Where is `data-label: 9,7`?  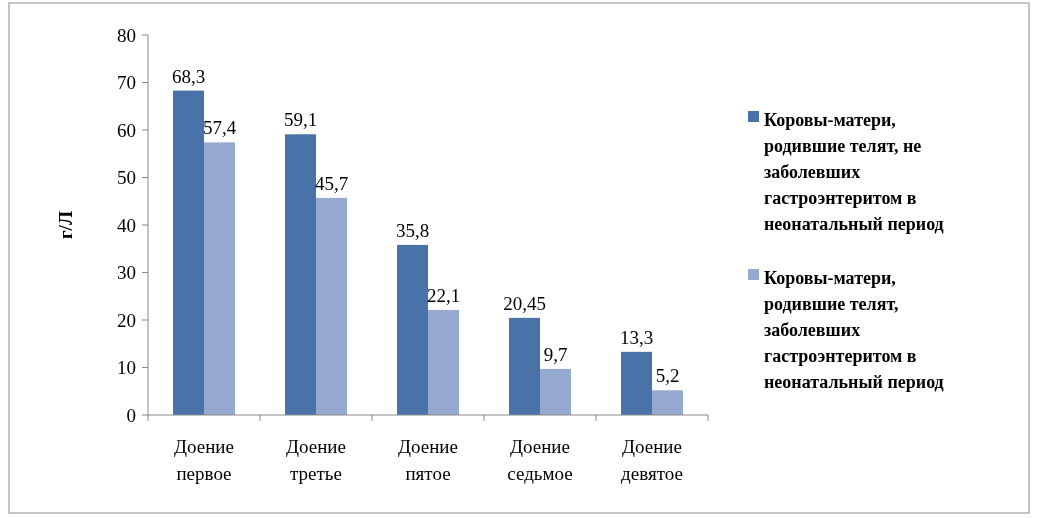
data-label: 9,7 is located at coordinates (555, 354).